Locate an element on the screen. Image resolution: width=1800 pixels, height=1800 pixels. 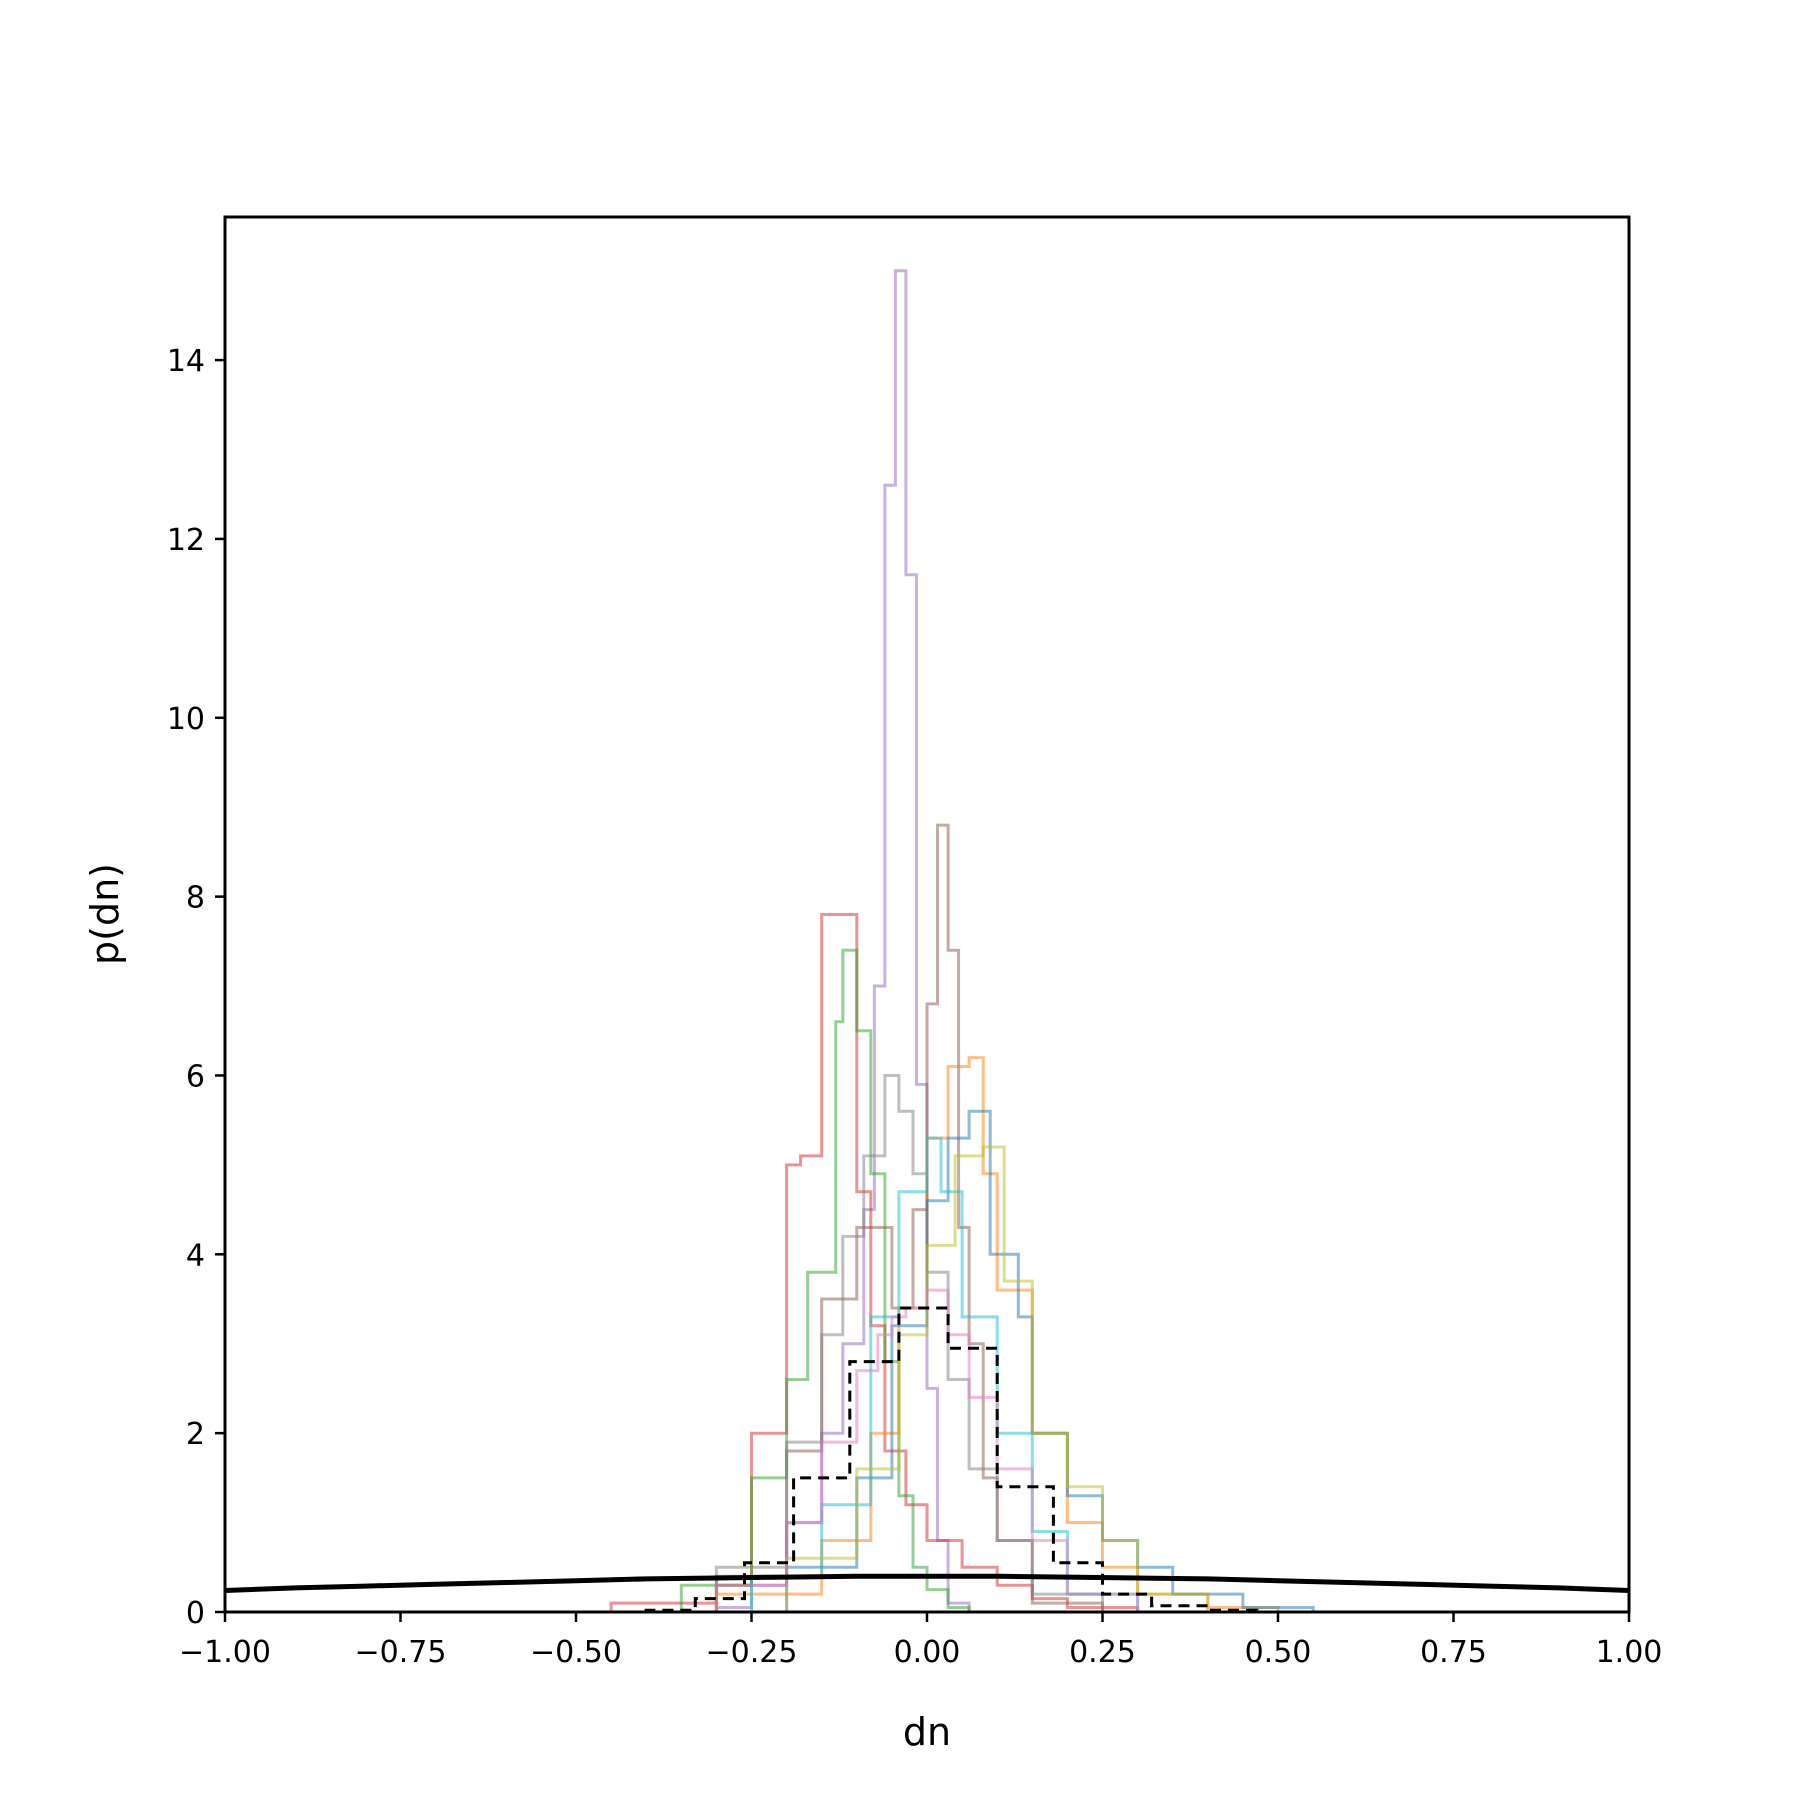
y-tick-label-6: 12 is located at coordinates (186, 540).